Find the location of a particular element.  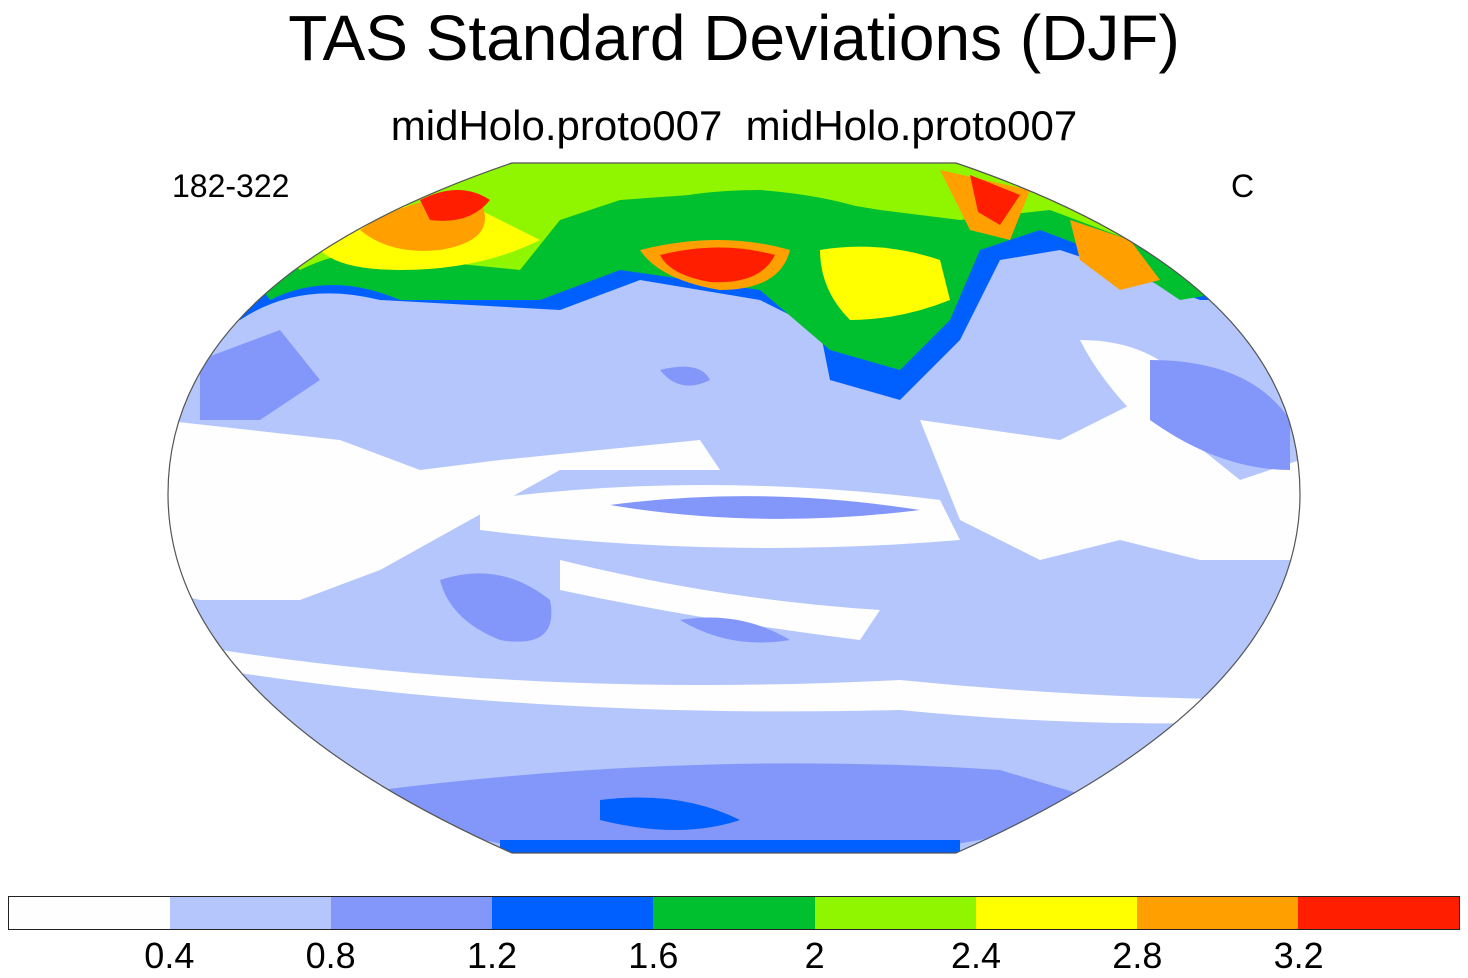

colorbar-tick-label: 2.8 is located at coordinates (1137, 955).